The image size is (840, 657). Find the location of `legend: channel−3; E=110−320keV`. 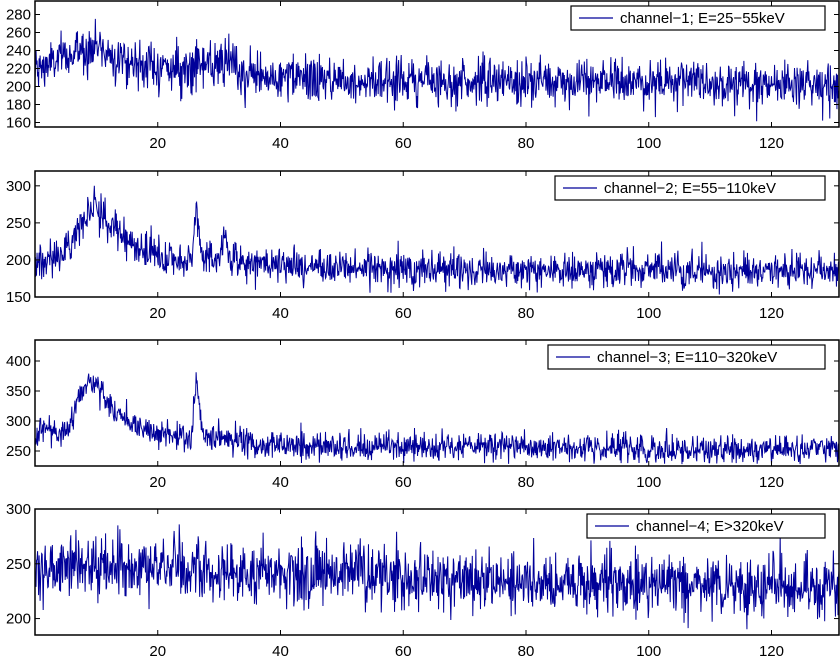

legend: channel−3; E=110−320keV is located at coordinates (686, 357).